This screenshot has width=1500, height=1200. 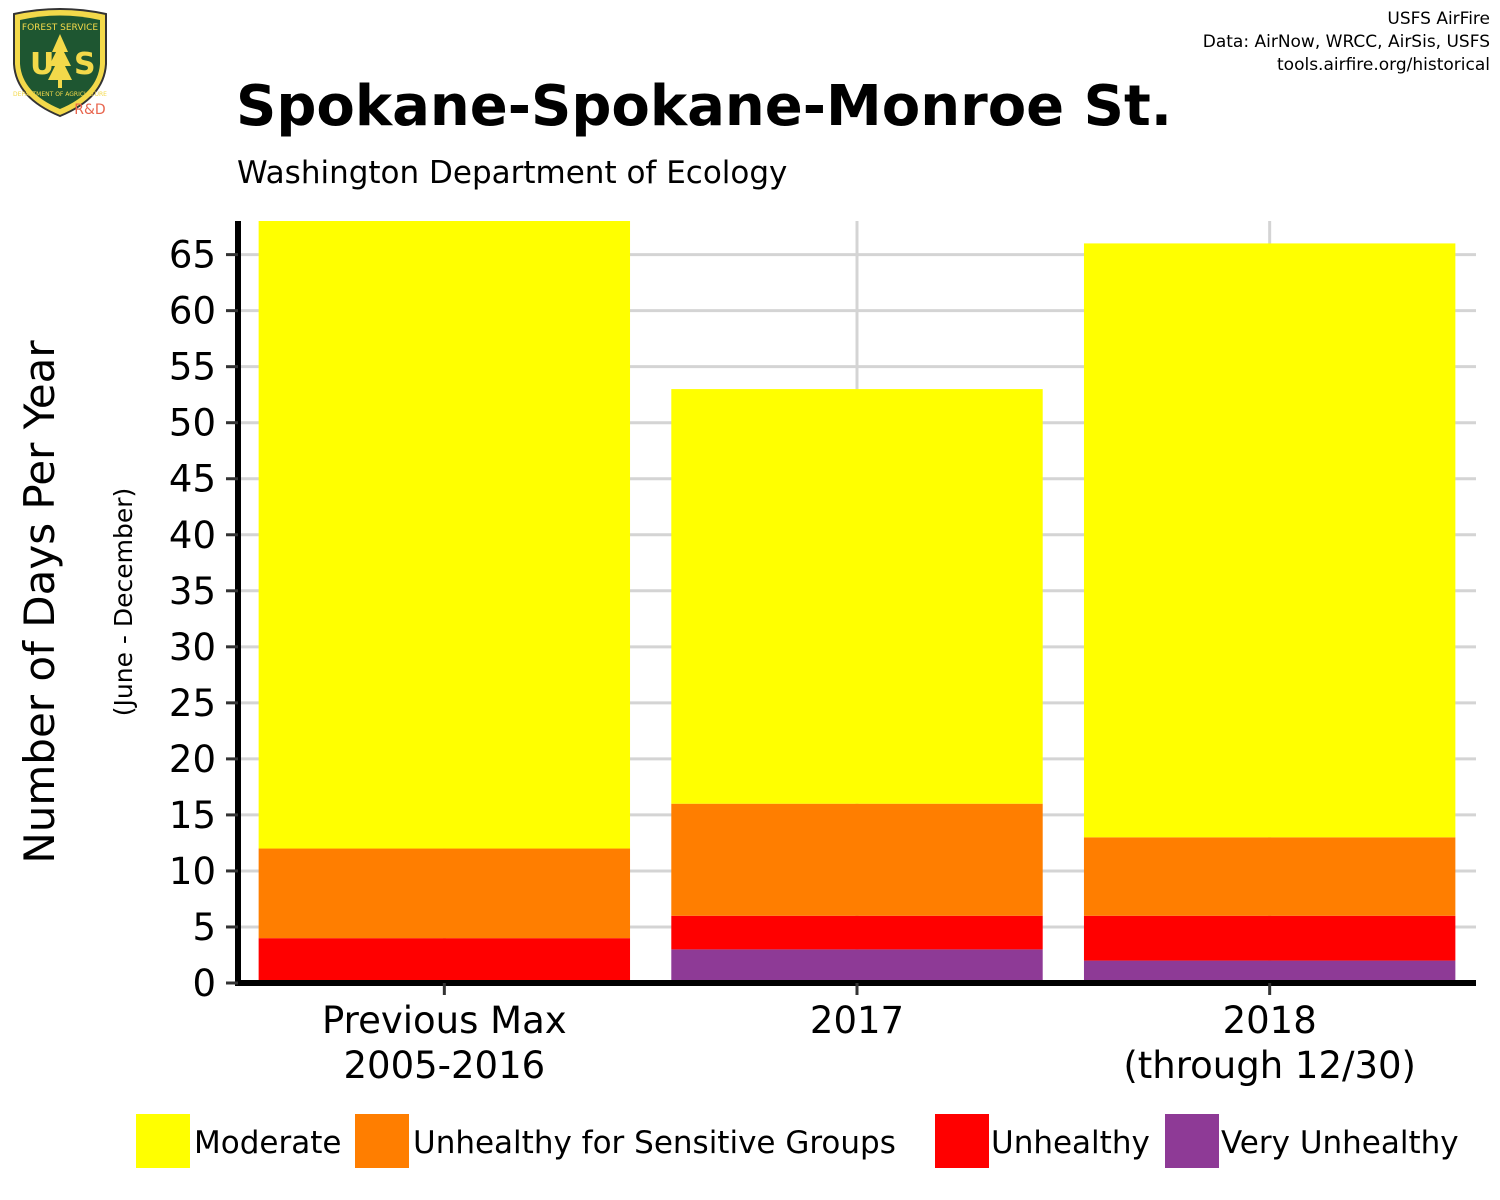 I want to click on legend-label: Unhealthy, so click(x=1070, y=1143).